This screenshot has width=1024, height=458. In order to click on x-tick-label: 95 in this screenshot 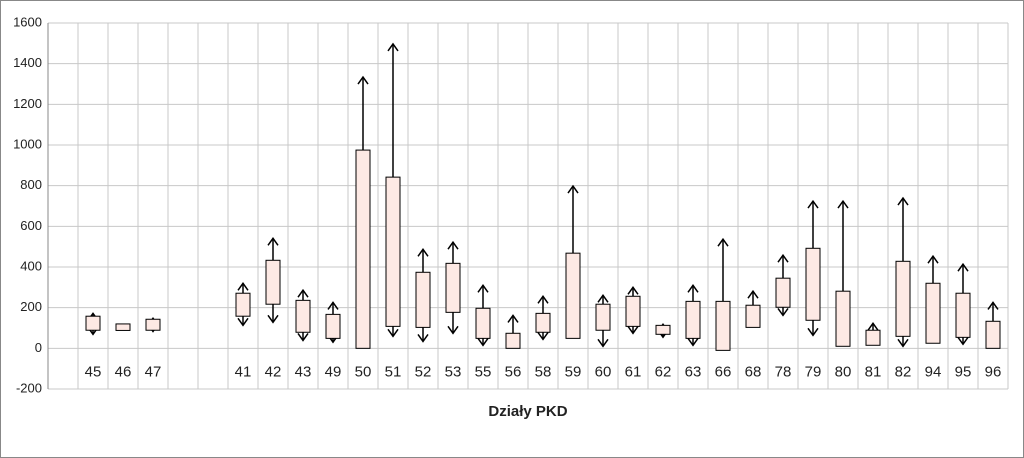, I will do `click(963, 372)`.